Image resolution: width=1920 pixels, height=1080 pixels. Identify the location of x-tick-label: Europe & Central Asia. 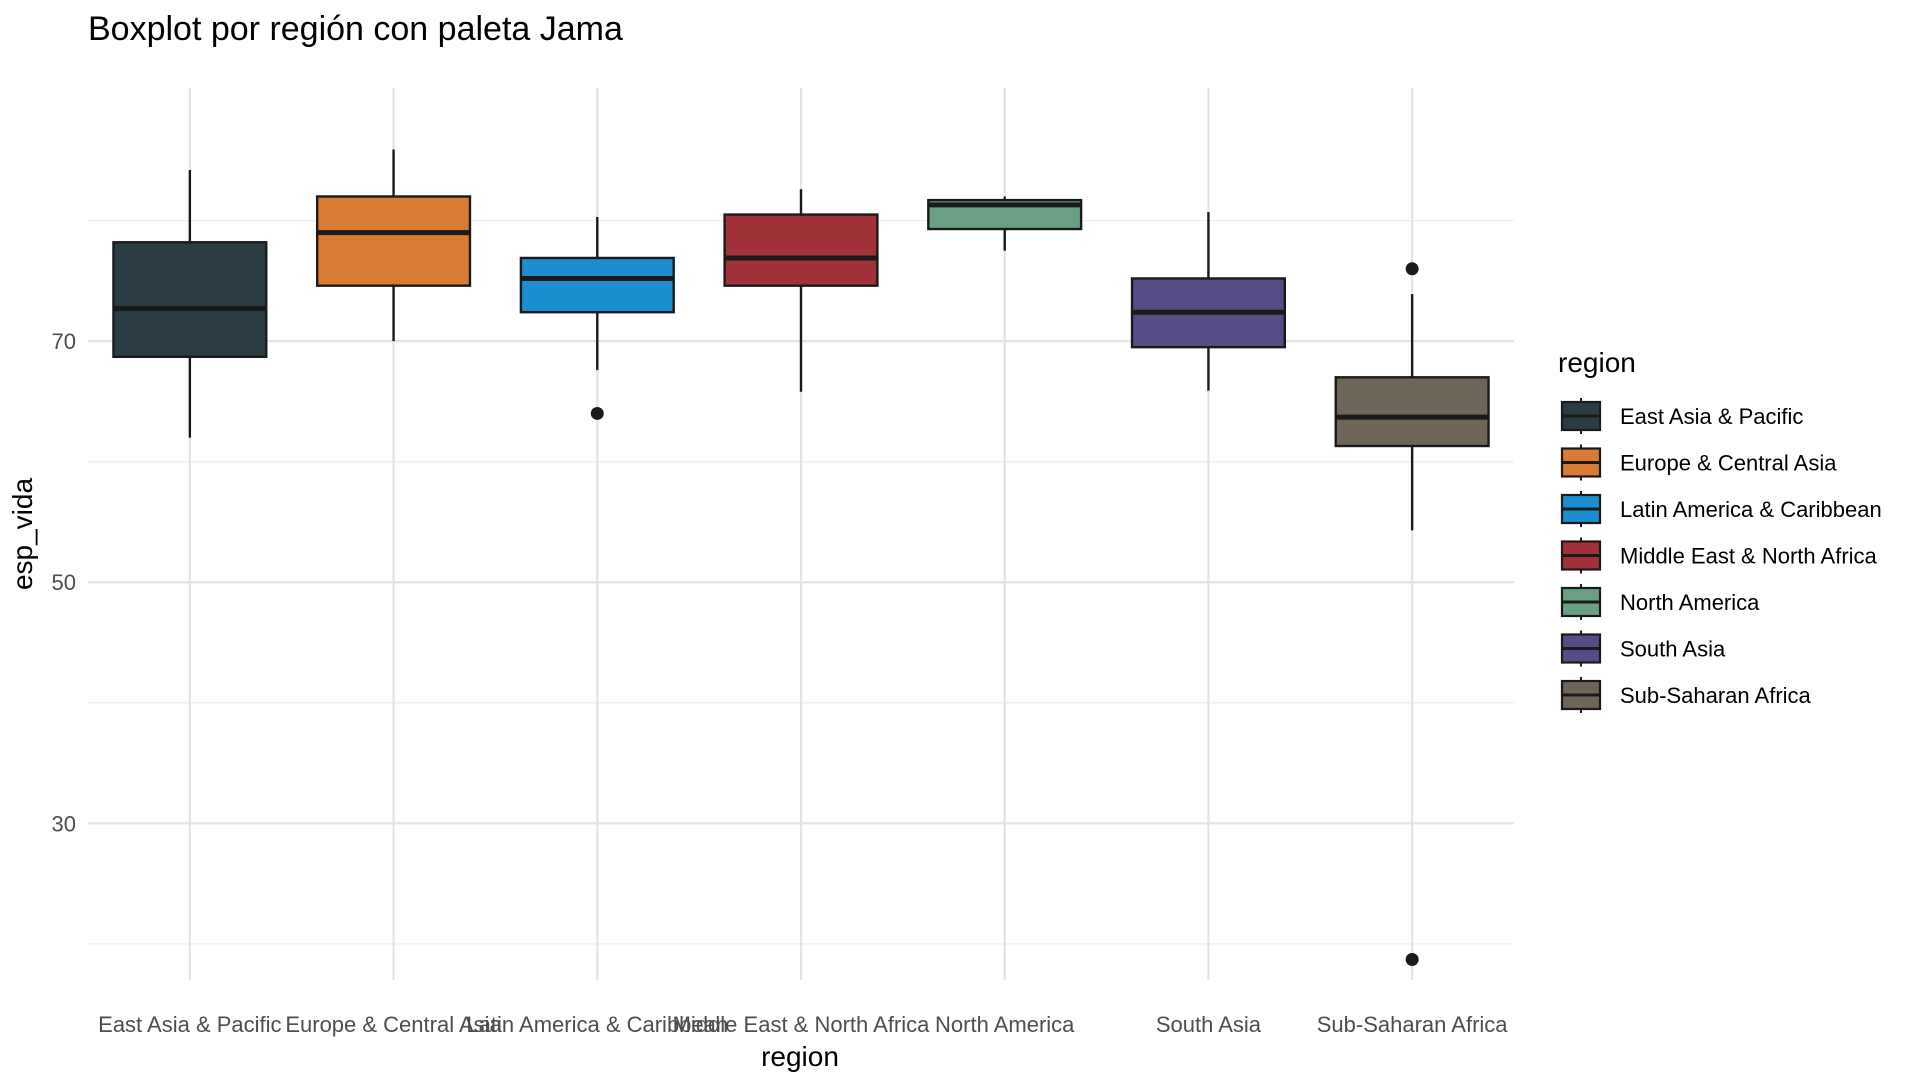
(393, 1024).